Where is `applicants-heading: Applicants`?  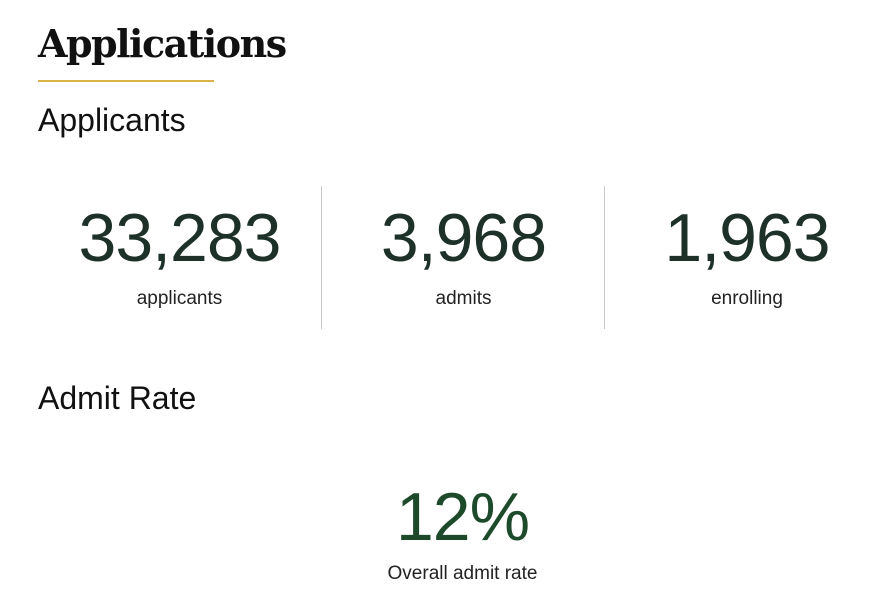 applicants-heading: Applicants is located at coordinates (112, 120).